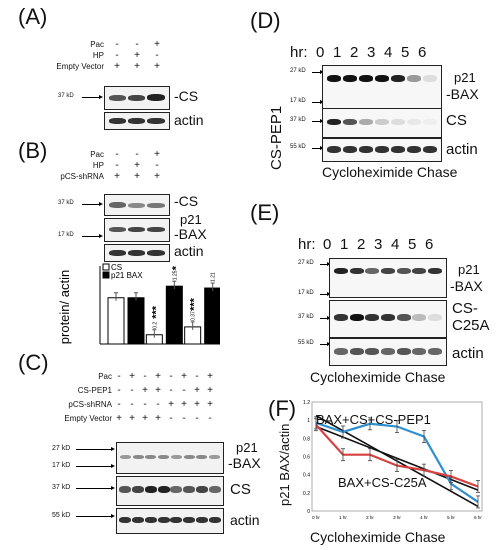  Describe the element at coordinates (395, 244) in the screenshot. I see `E-hour: 4` at that location.